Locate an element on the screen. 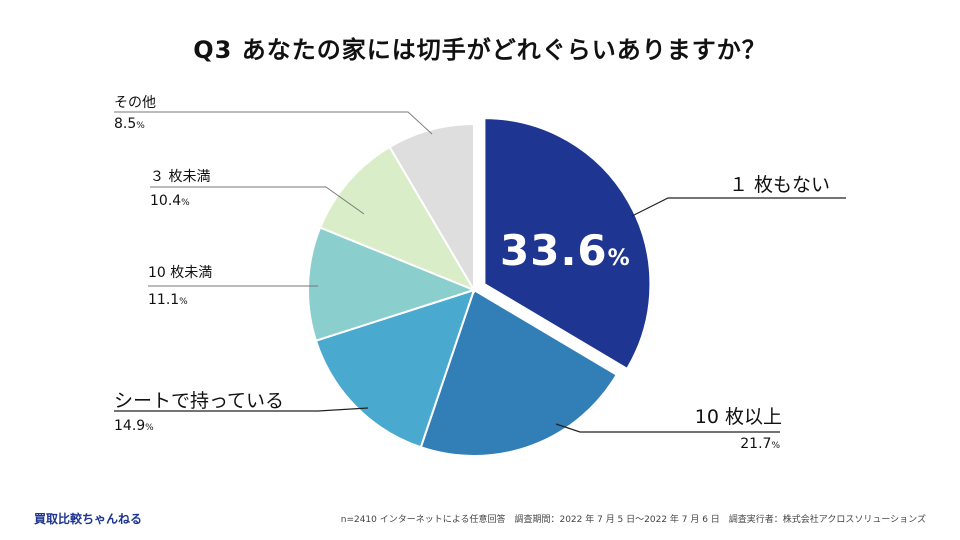 The image size is (960, 540). slice-value-unit-4: % is located at coordinates (183, 302).